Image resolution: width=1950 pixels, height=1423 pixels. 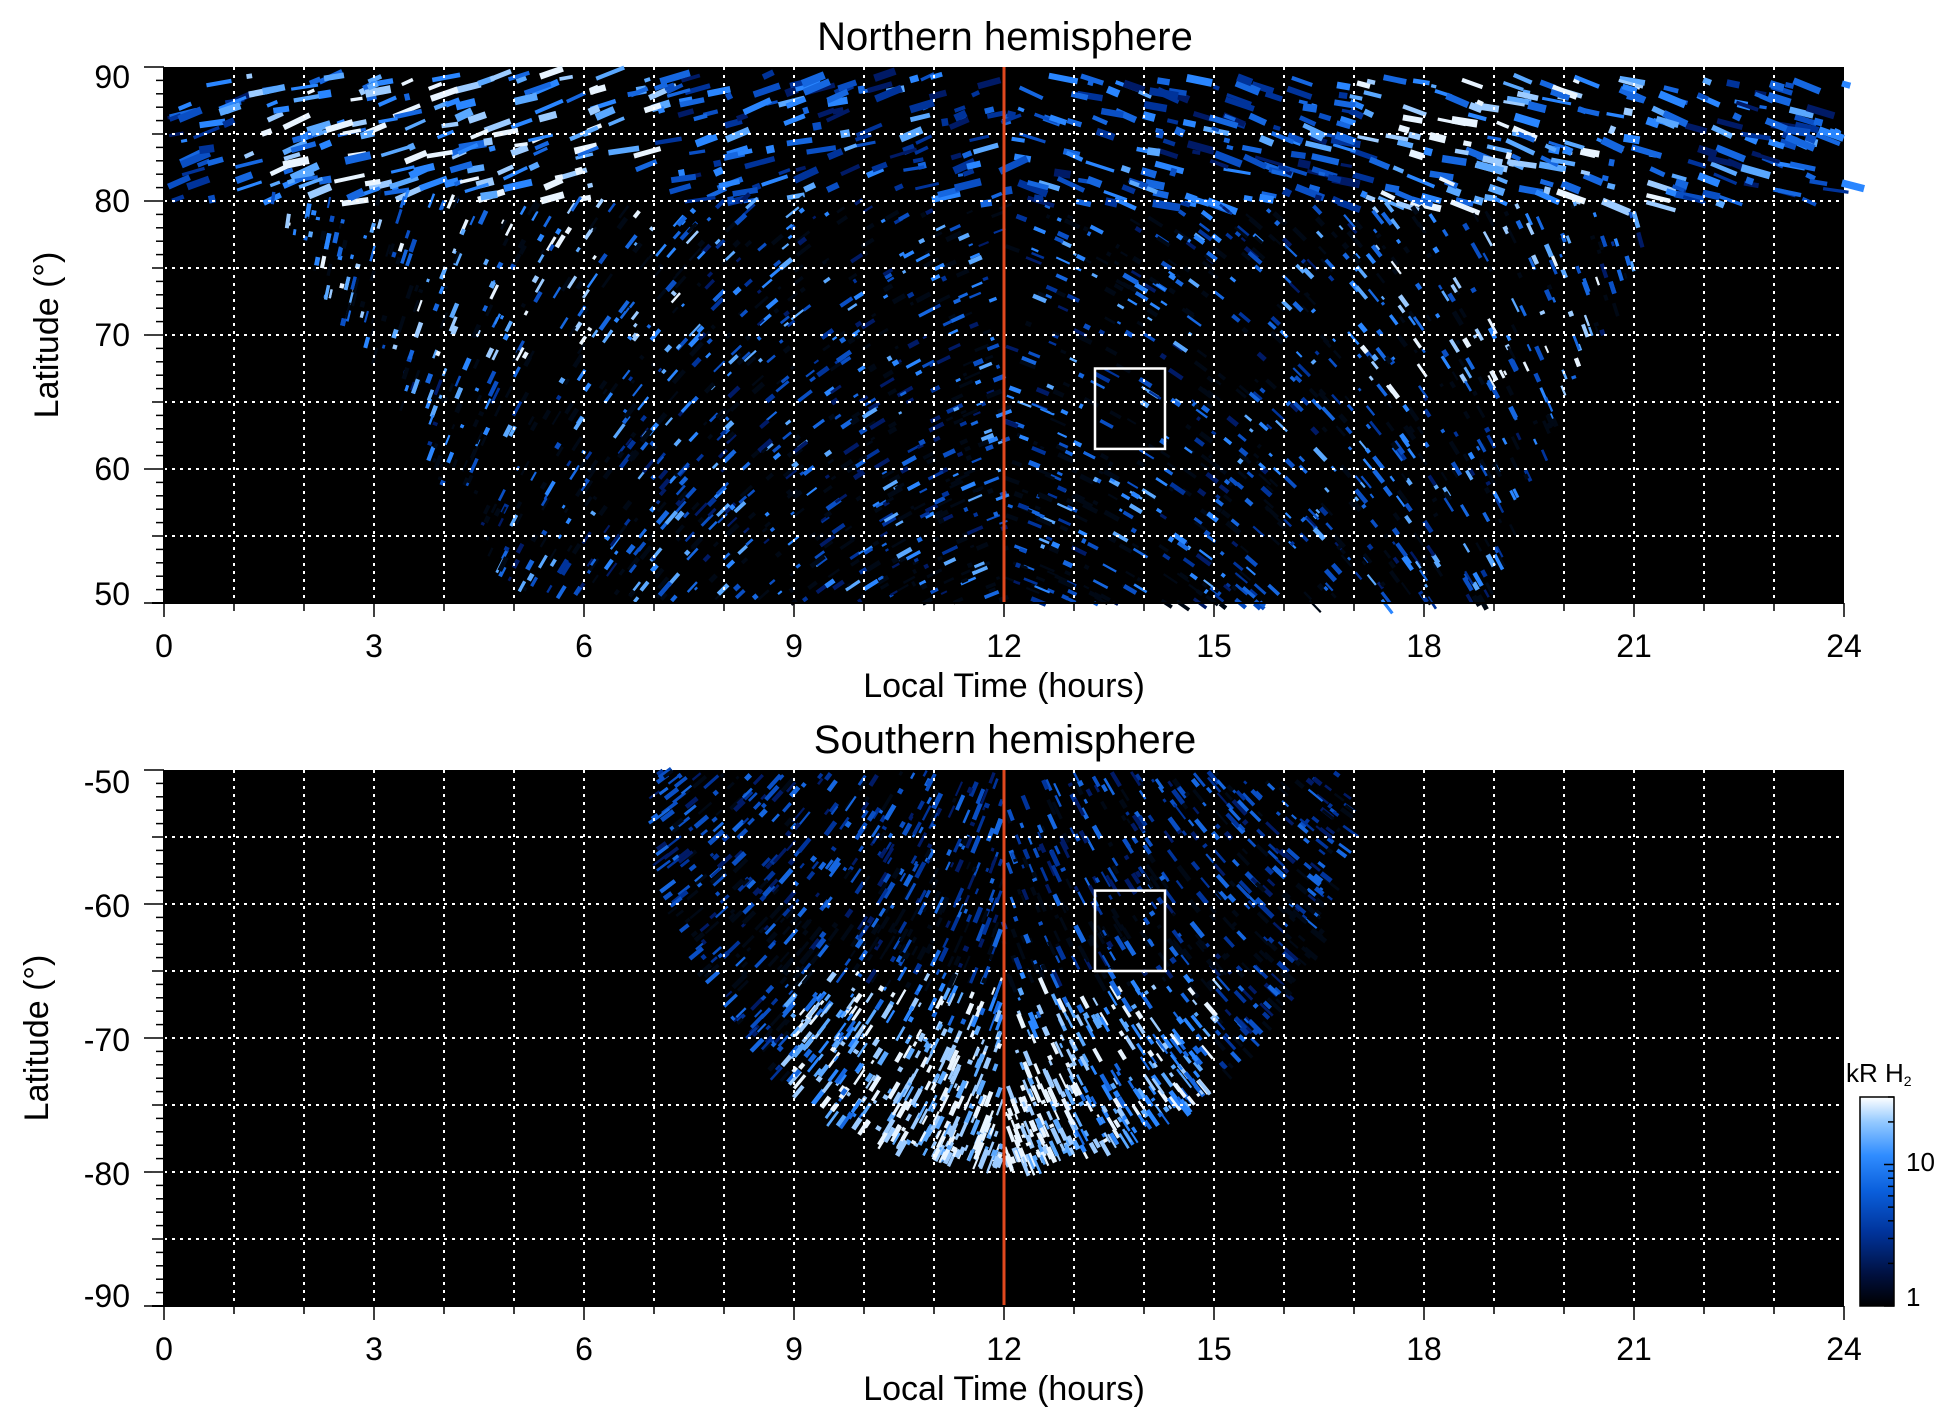 I want to click on north-x-tick-9: 9, so click(x=794, y=646).